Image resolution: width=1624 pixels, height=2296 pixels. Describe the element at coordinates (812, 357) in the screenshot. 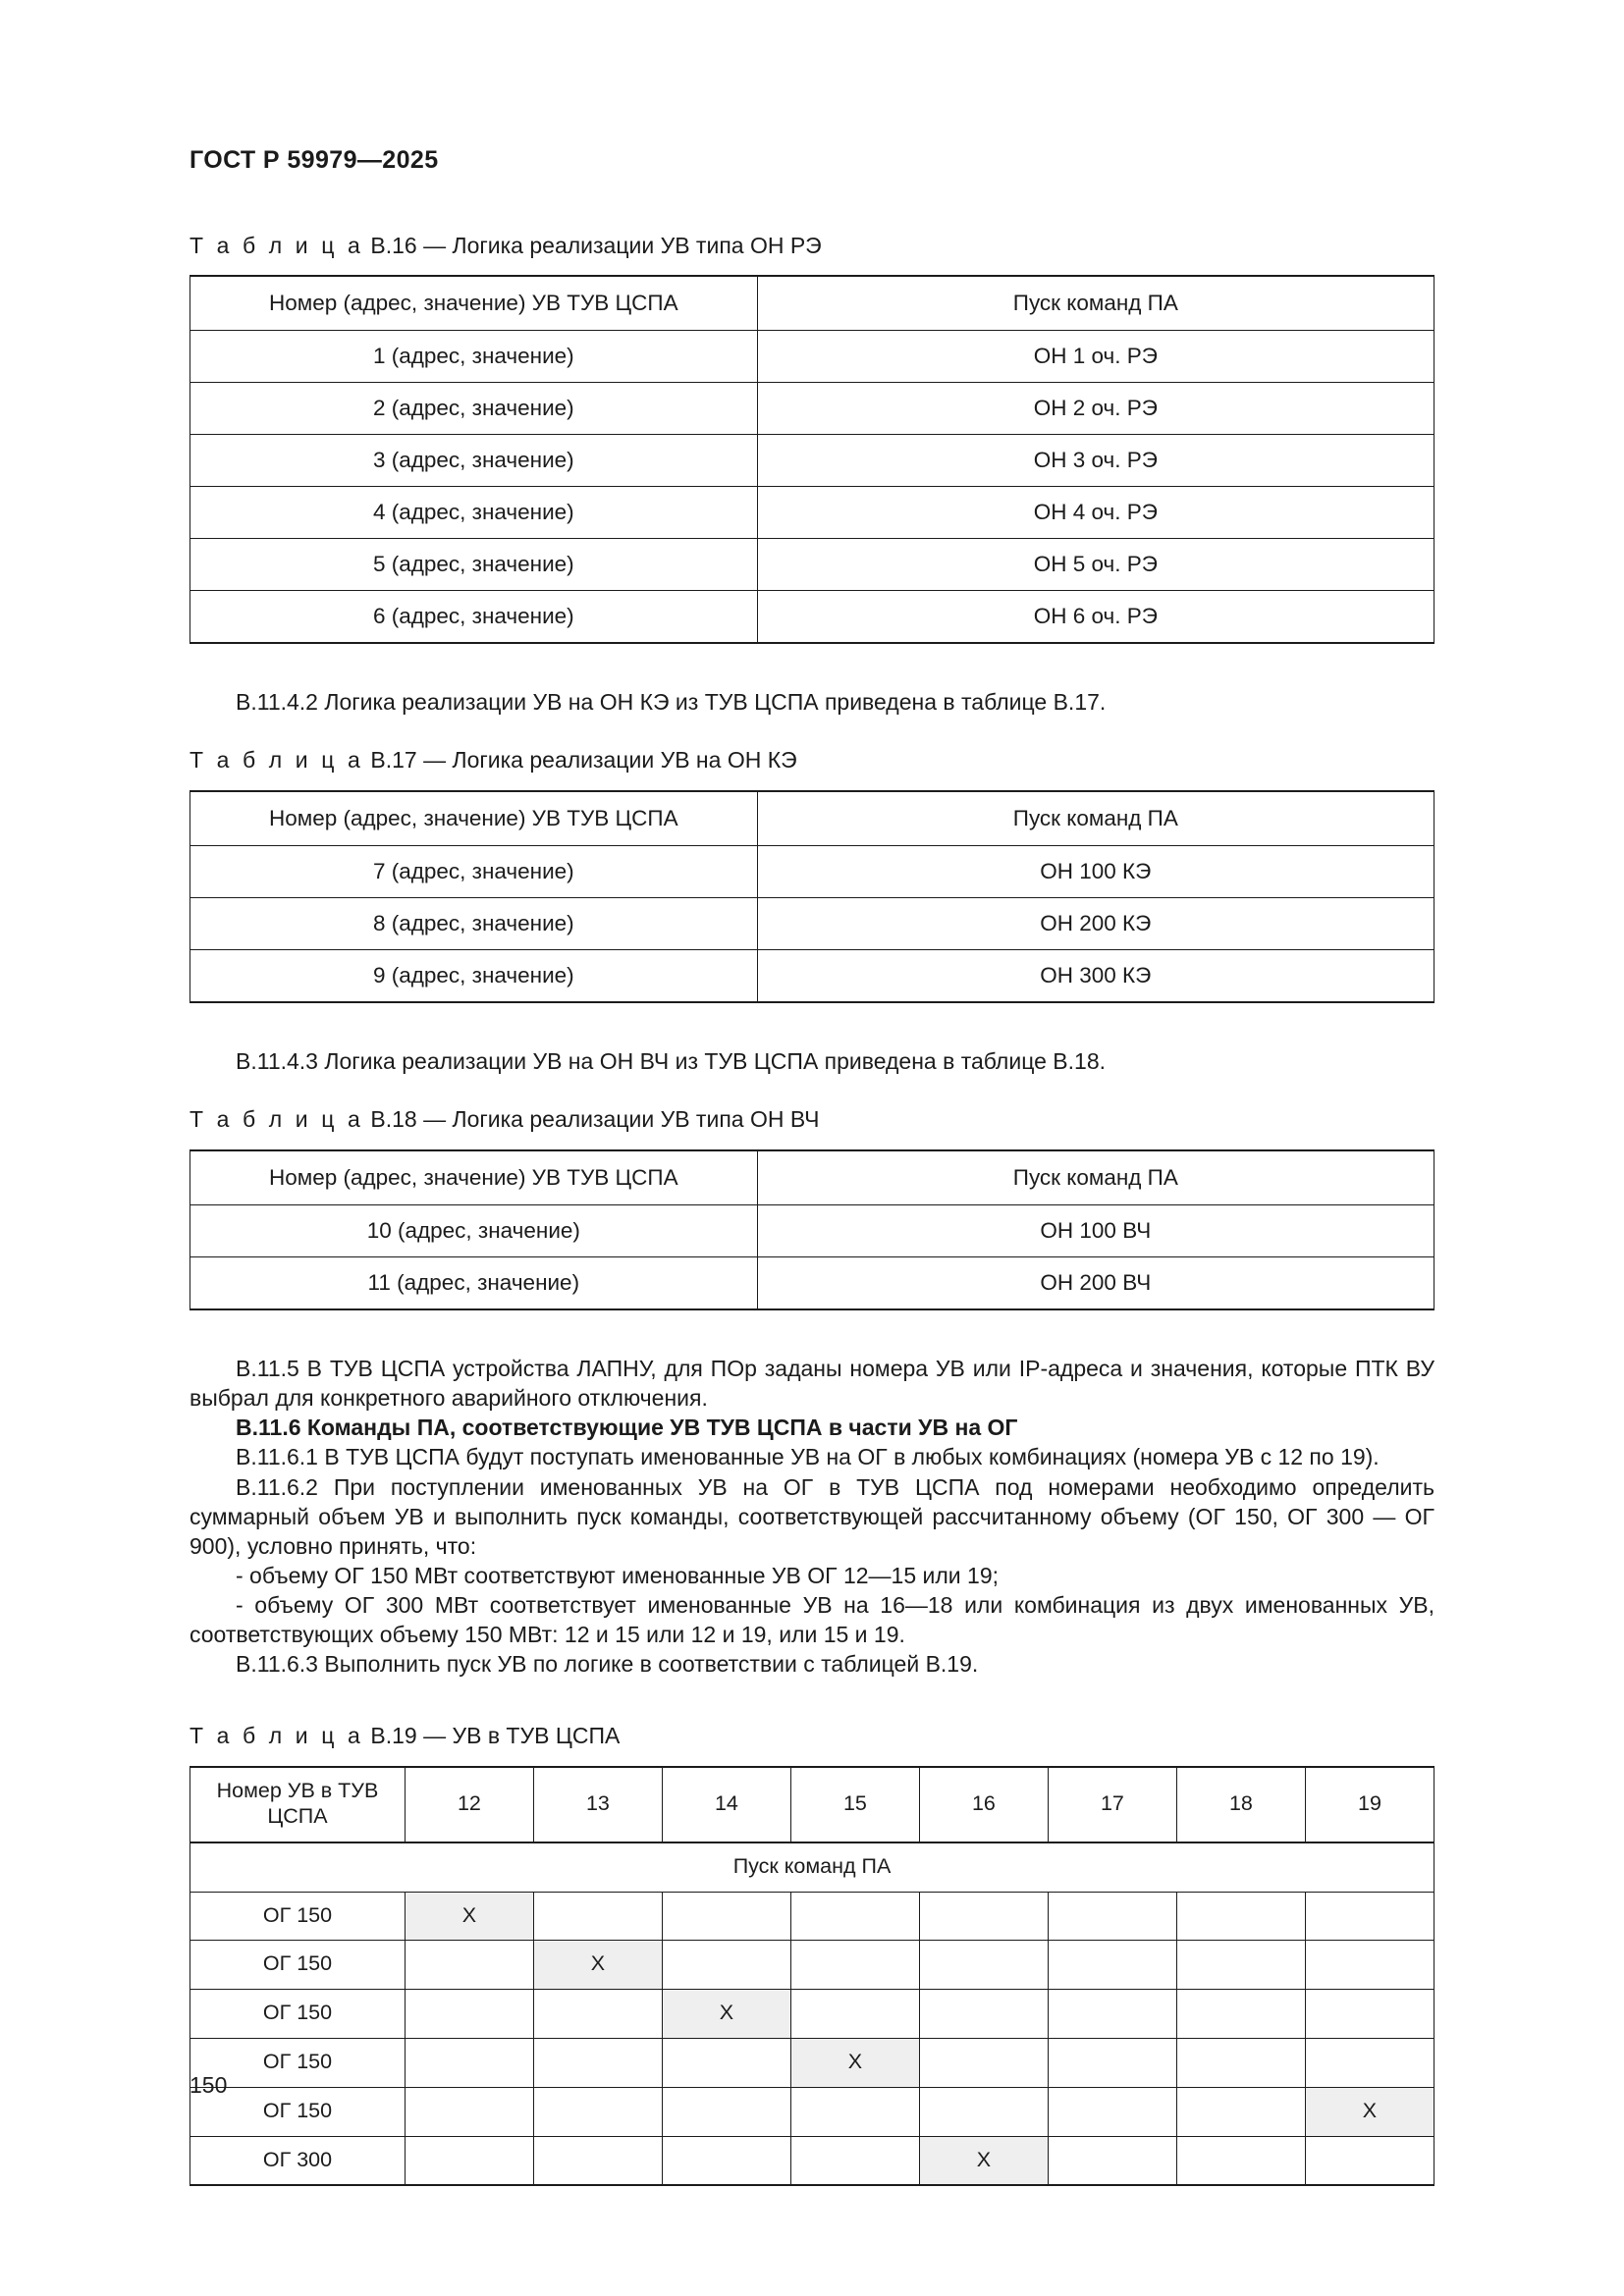

I see `table-row: 1 (адрес, значение) ОН 1 оч. РЭ` at that location.